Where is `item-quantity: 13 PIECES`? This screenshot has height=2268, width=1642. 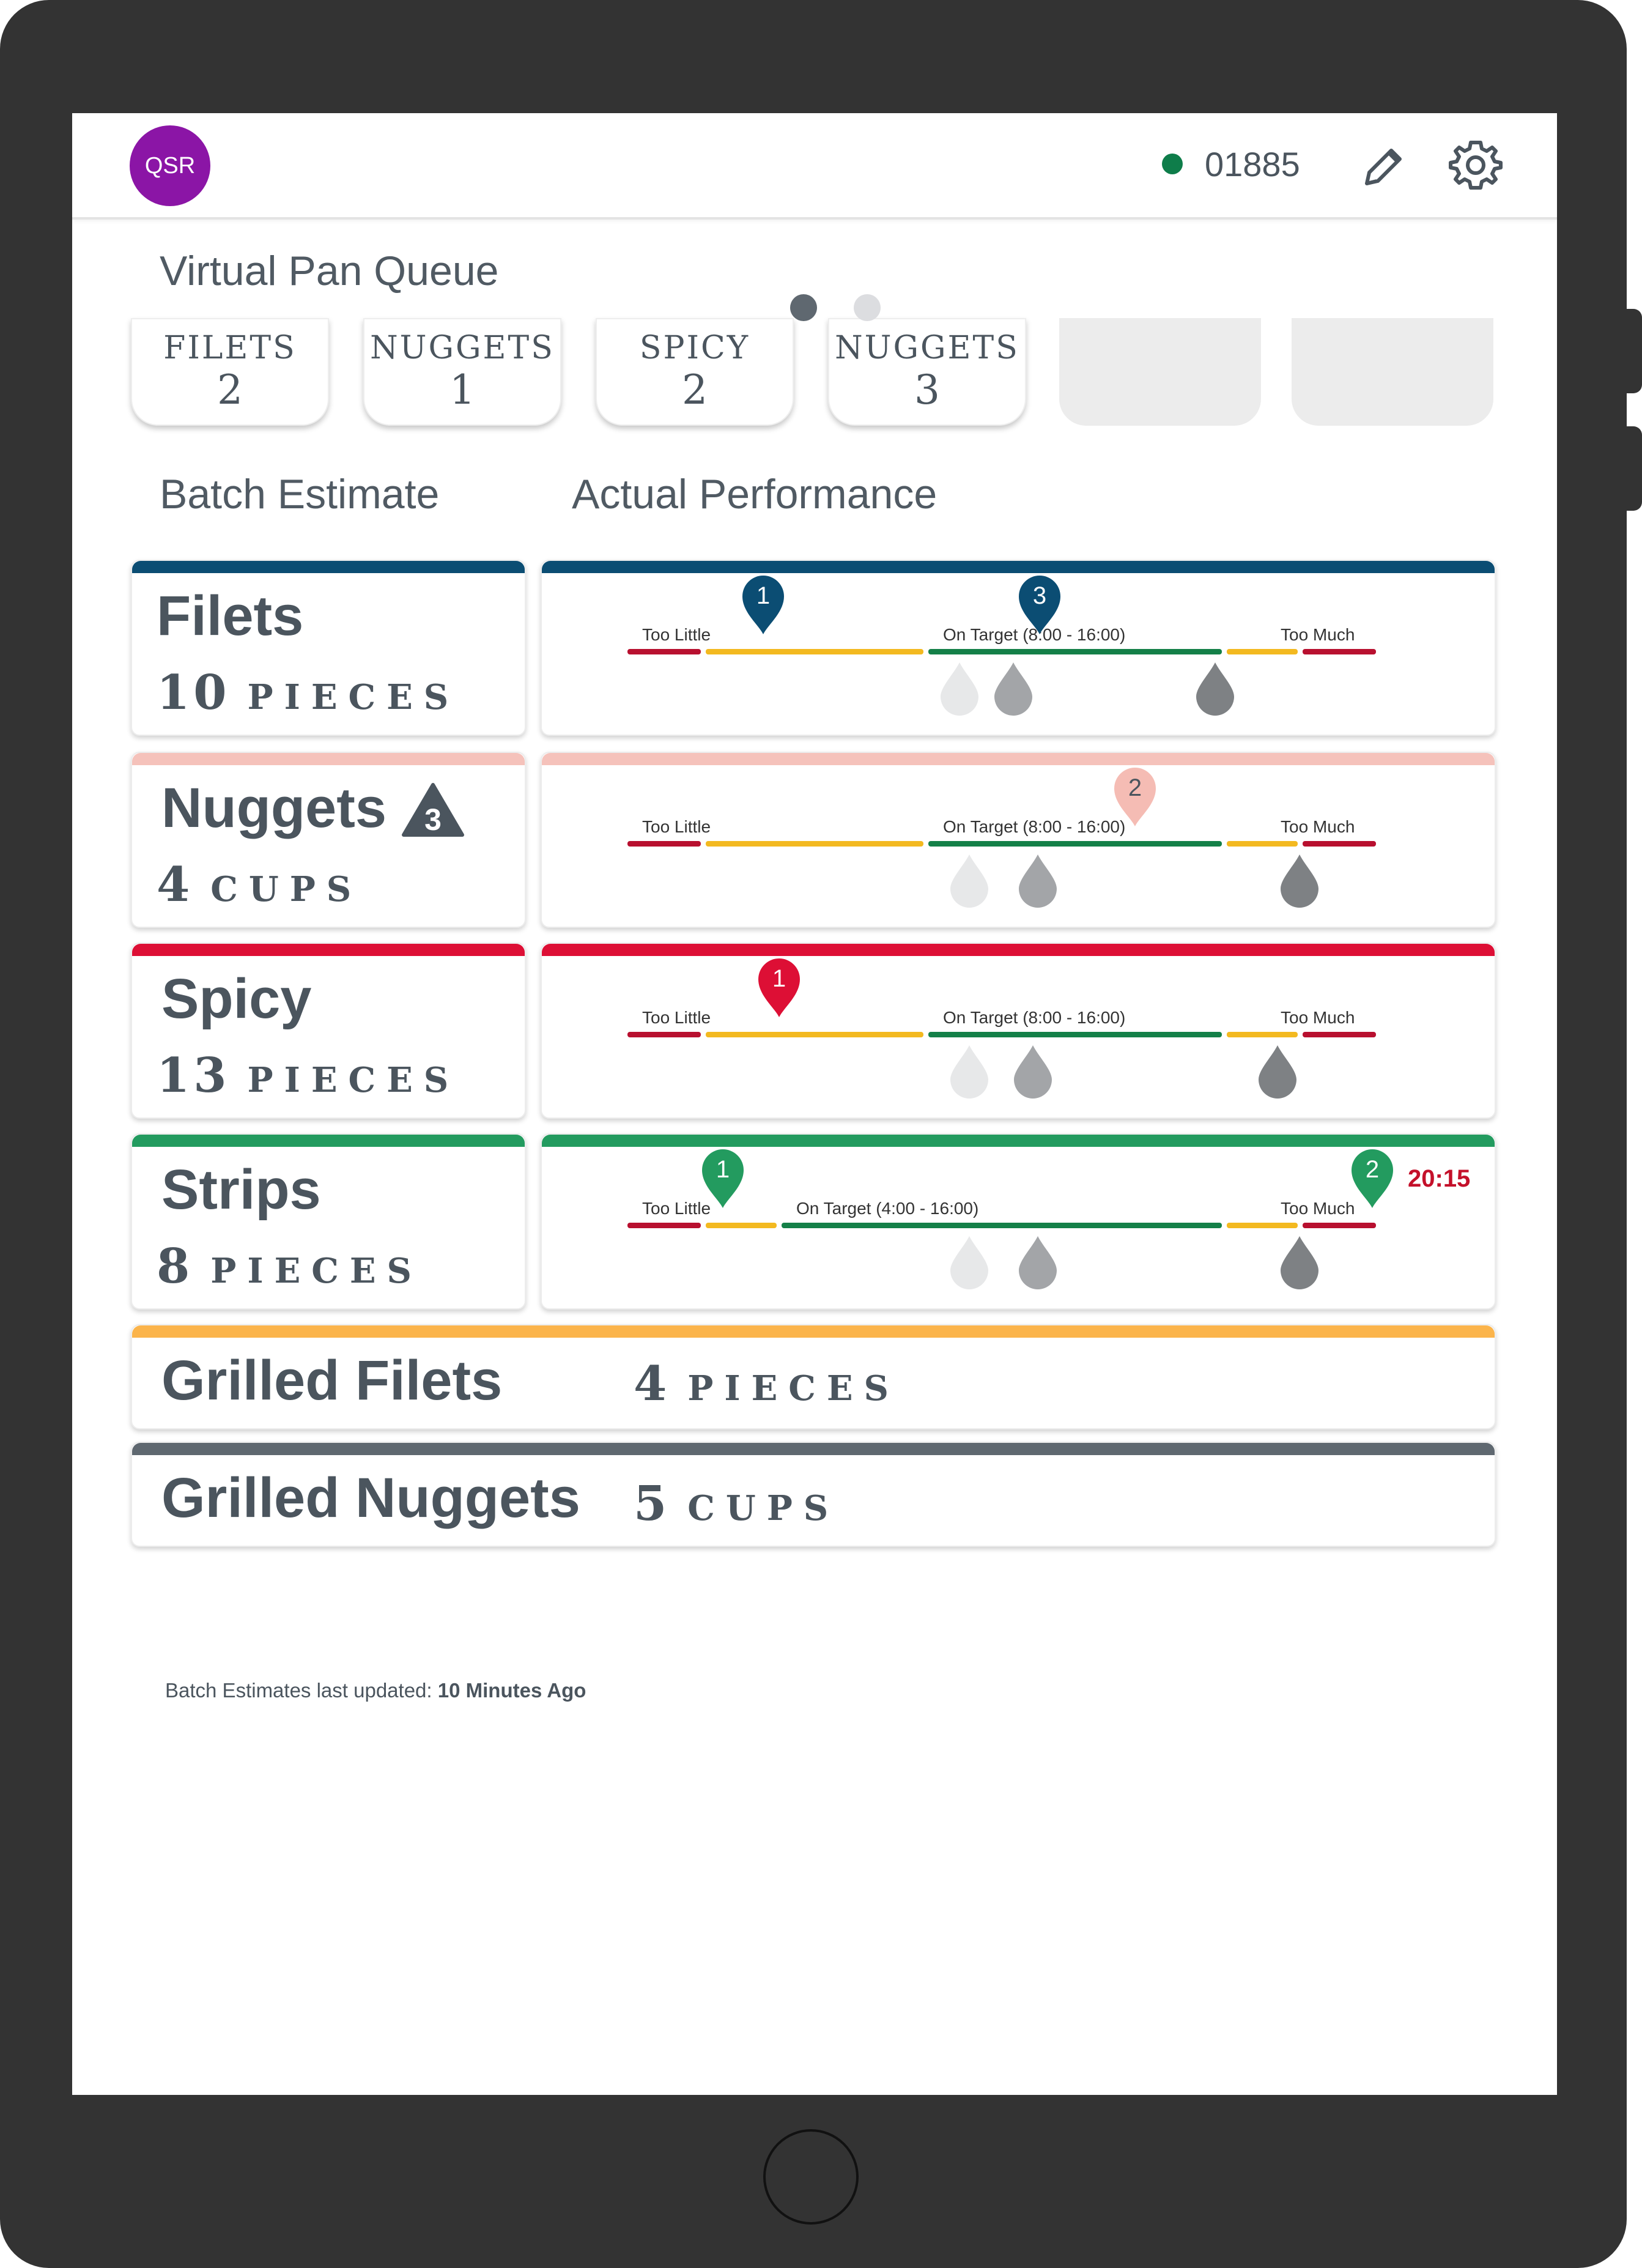 item-quantity: 13 PIECES is located at coordinates (308, 1075).